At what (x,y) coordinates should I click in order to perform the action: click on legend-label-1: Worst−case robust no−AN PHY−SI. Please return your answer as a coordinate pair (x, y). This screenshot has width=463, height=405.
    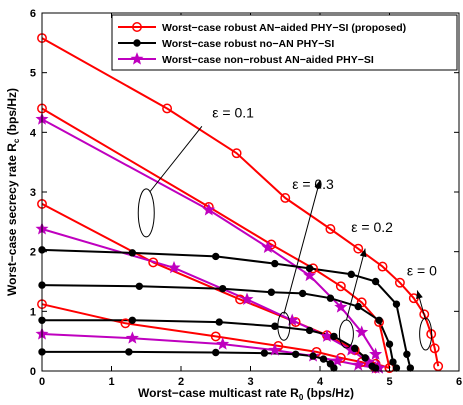
    Looking at the image, I should click on (248, 44).